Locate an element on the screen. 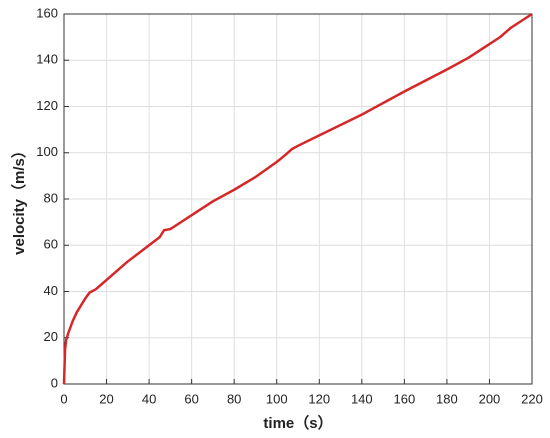 This screenshot has height=438, width=550. x-tick-label: 40 is located at coordinates (149, 398).